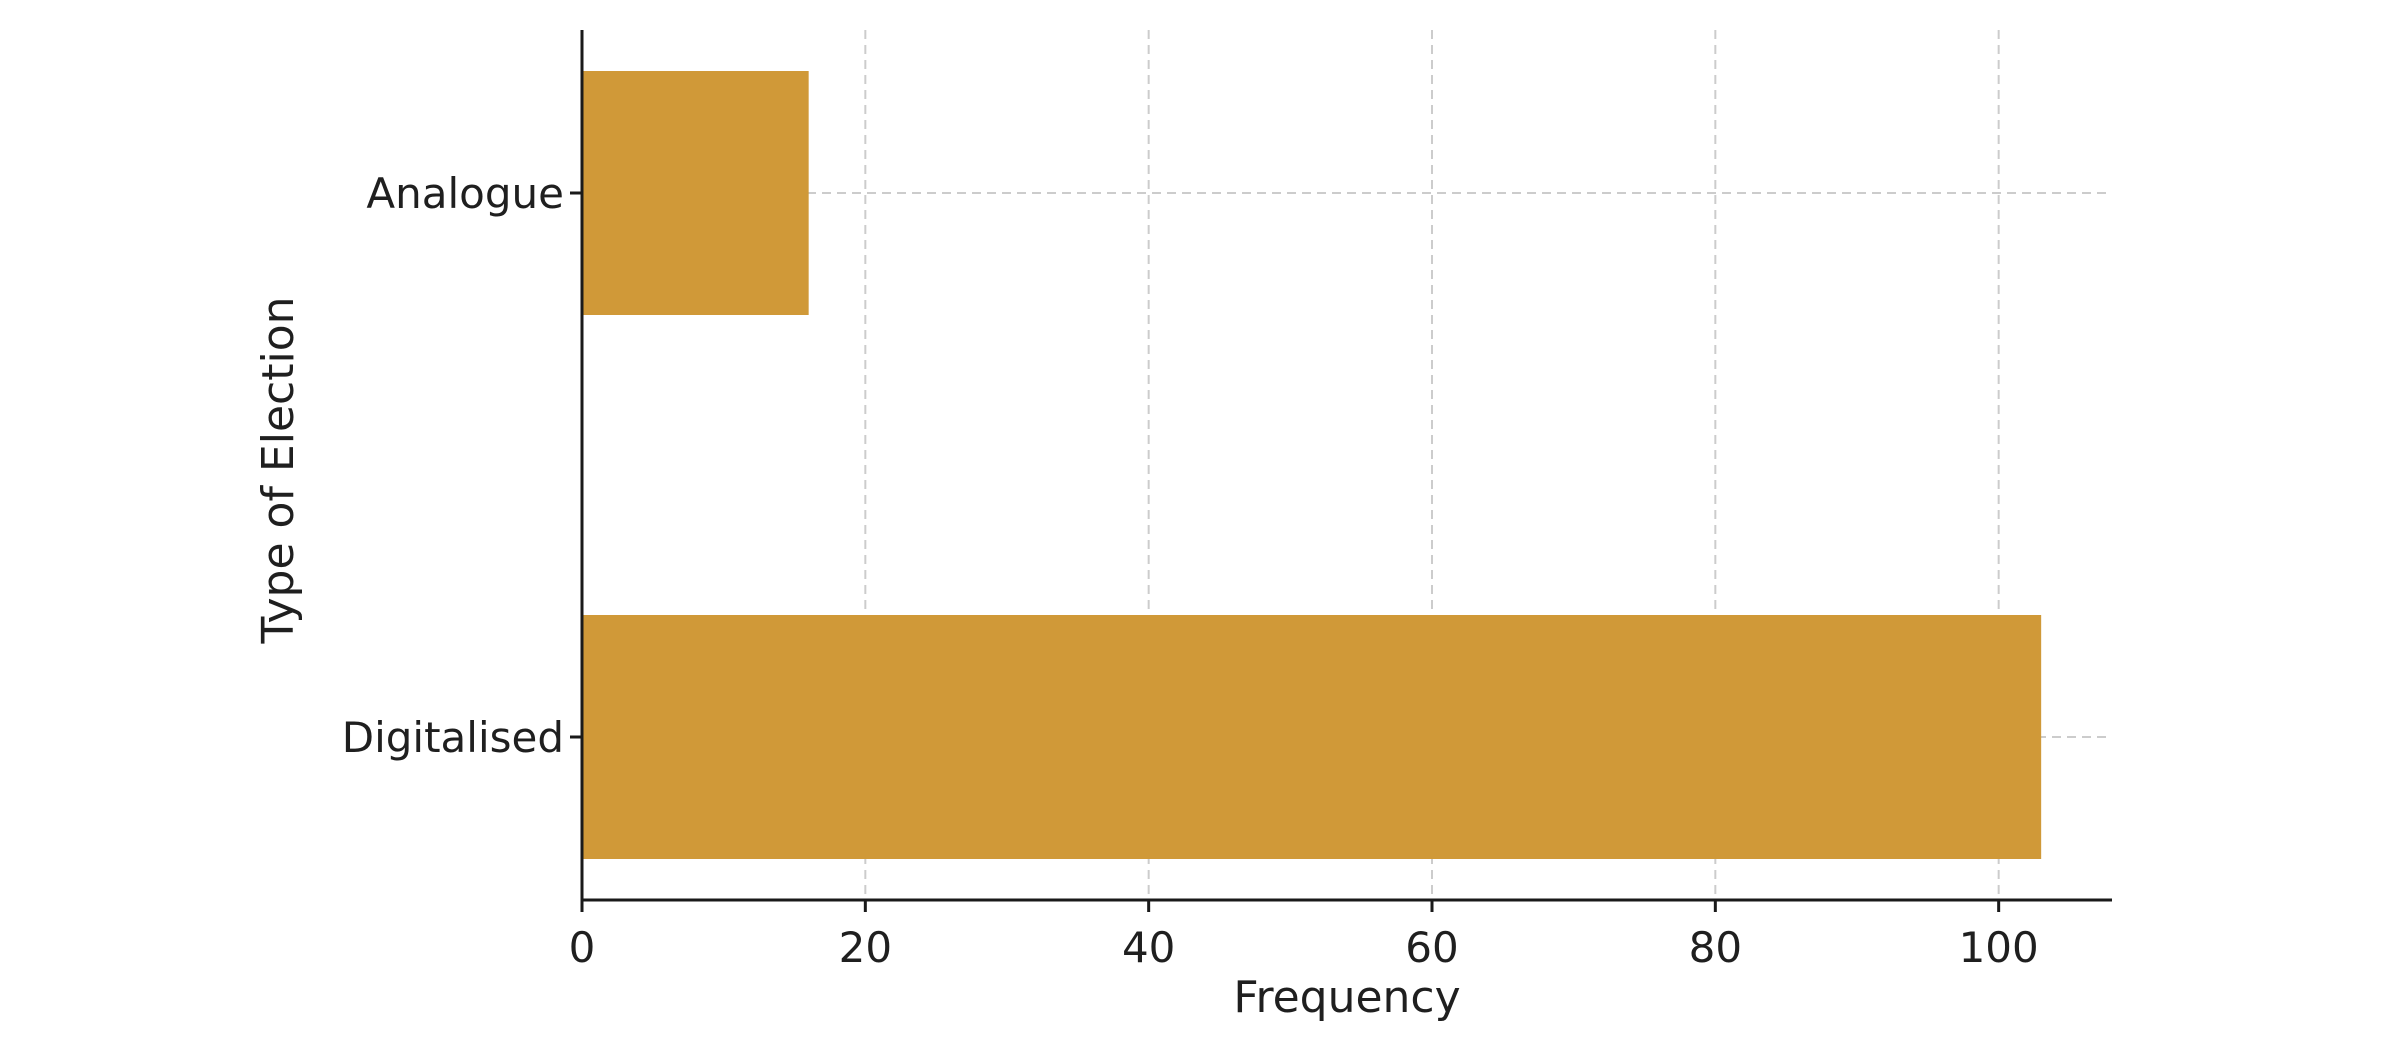 The height and width of the screenshot is (1059, 2400). Describe the element at coordinates (1148, 947) in the screenshot. I see `x-tick-label: 40` at that location.